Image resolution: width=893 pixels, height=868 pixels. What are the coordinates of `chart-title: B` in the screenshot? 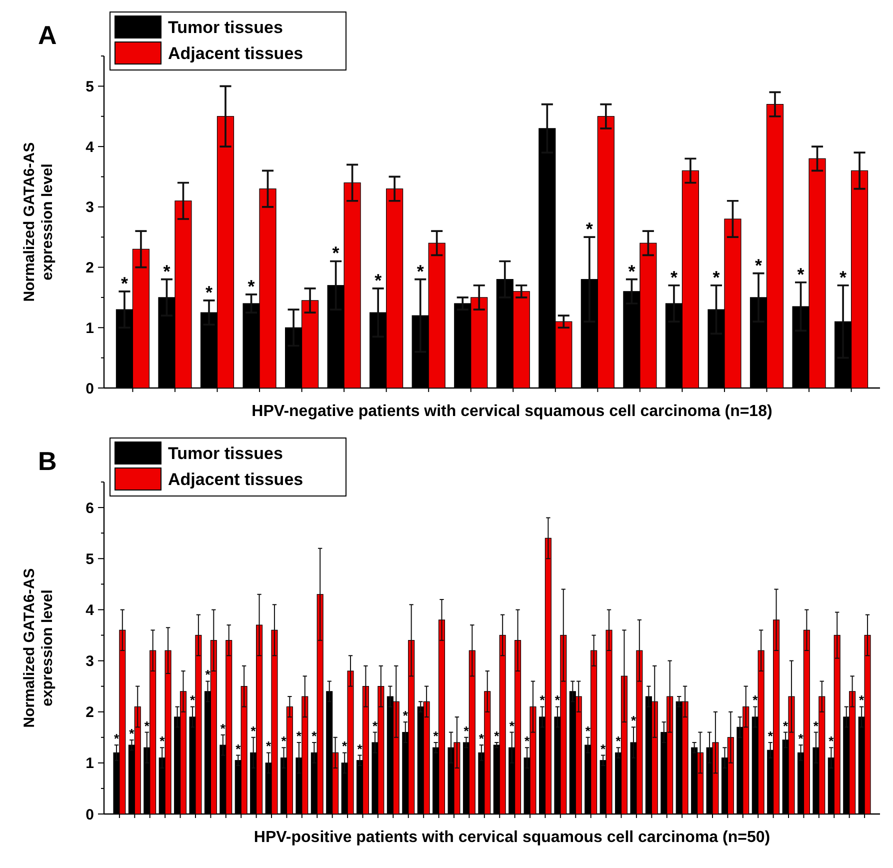 It's located at (47, 461).